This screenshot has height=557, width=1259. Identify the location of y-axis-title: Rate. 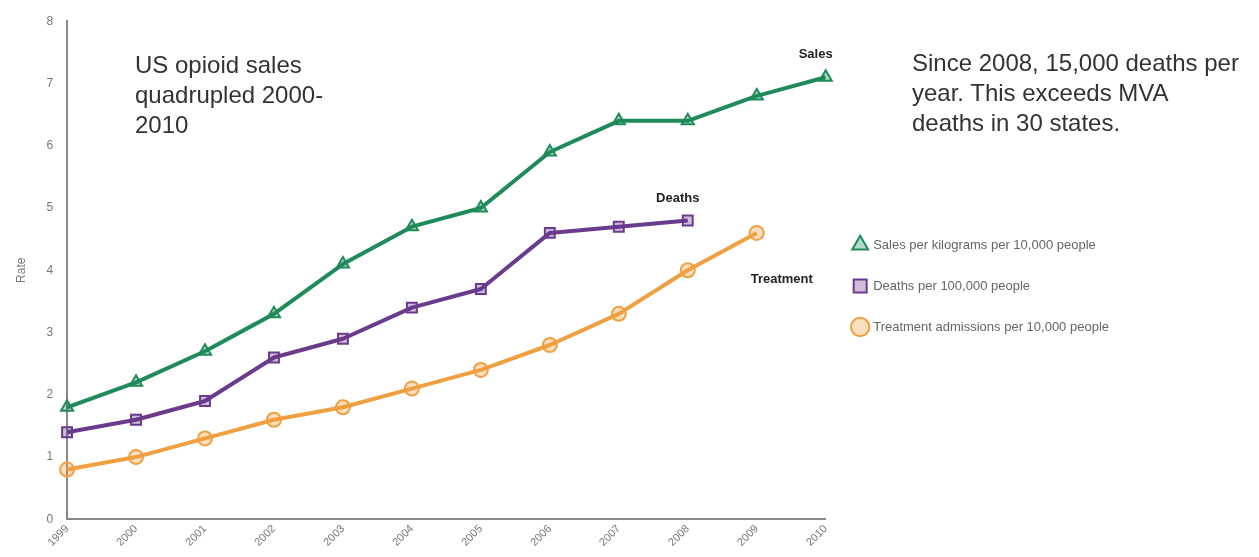
(20, 270).